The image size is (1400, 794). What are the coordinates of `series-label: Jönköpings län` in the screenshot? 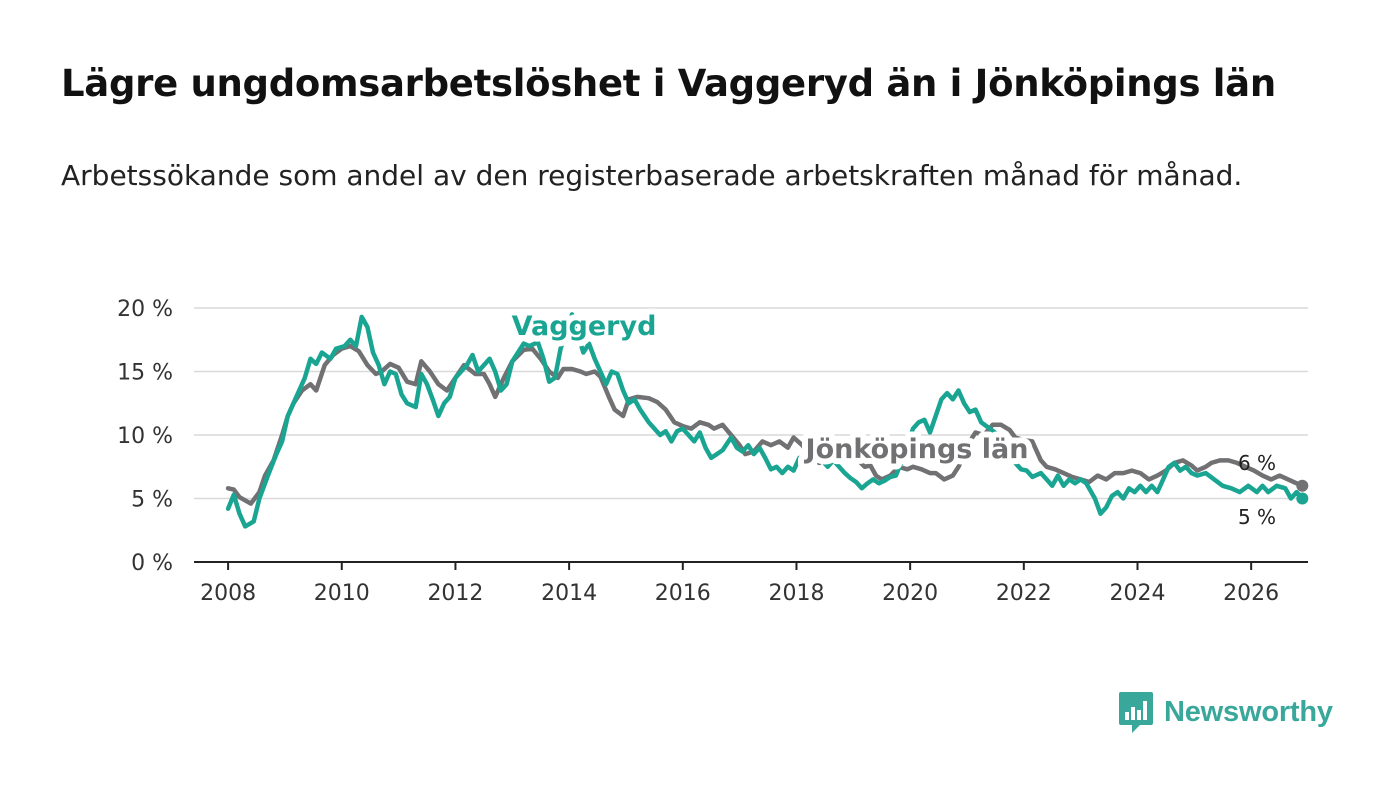 It's located at (916, 449).